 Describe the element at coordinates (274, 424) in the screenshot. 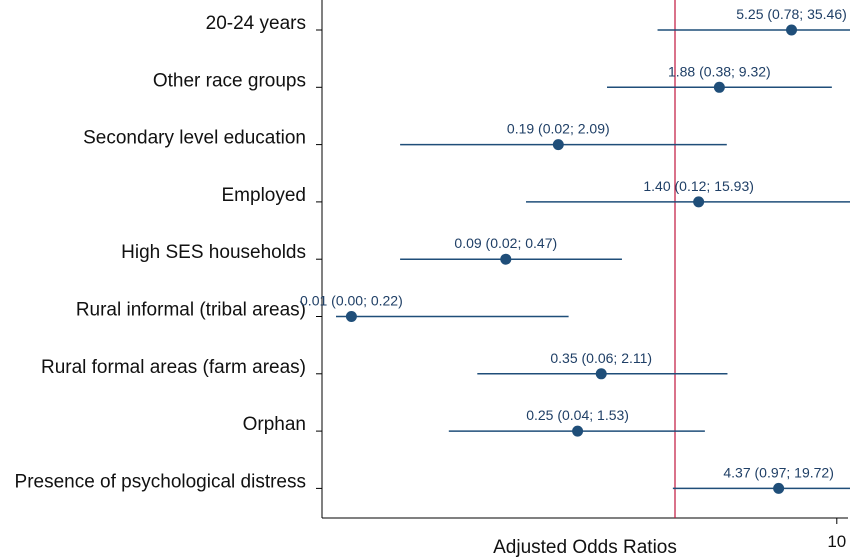

I see `category-label: Orphan` at that location.